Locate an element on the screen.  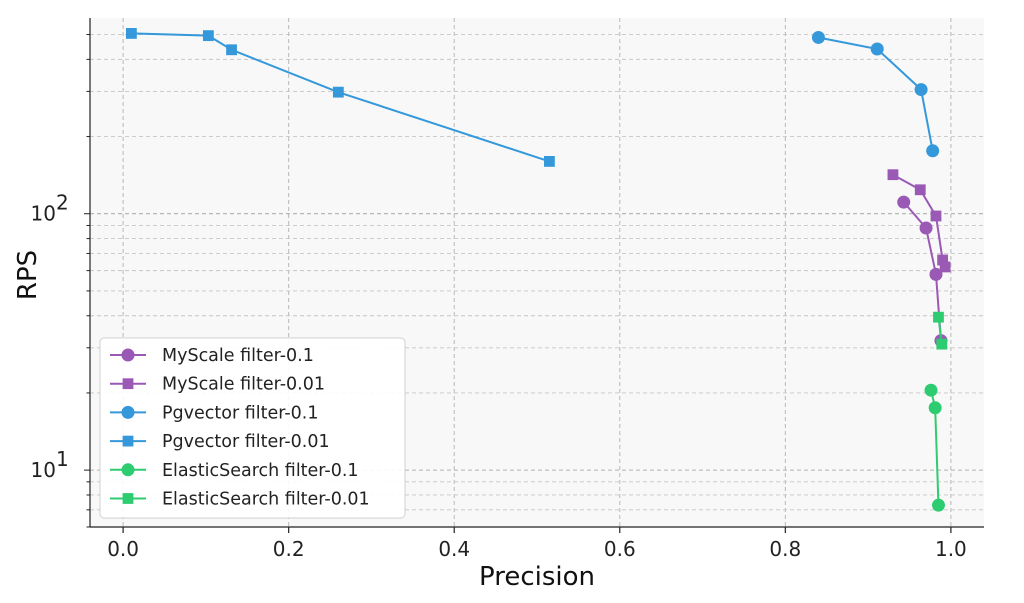
x-tick-label: 0.0 is located at coordinates (123, 549).